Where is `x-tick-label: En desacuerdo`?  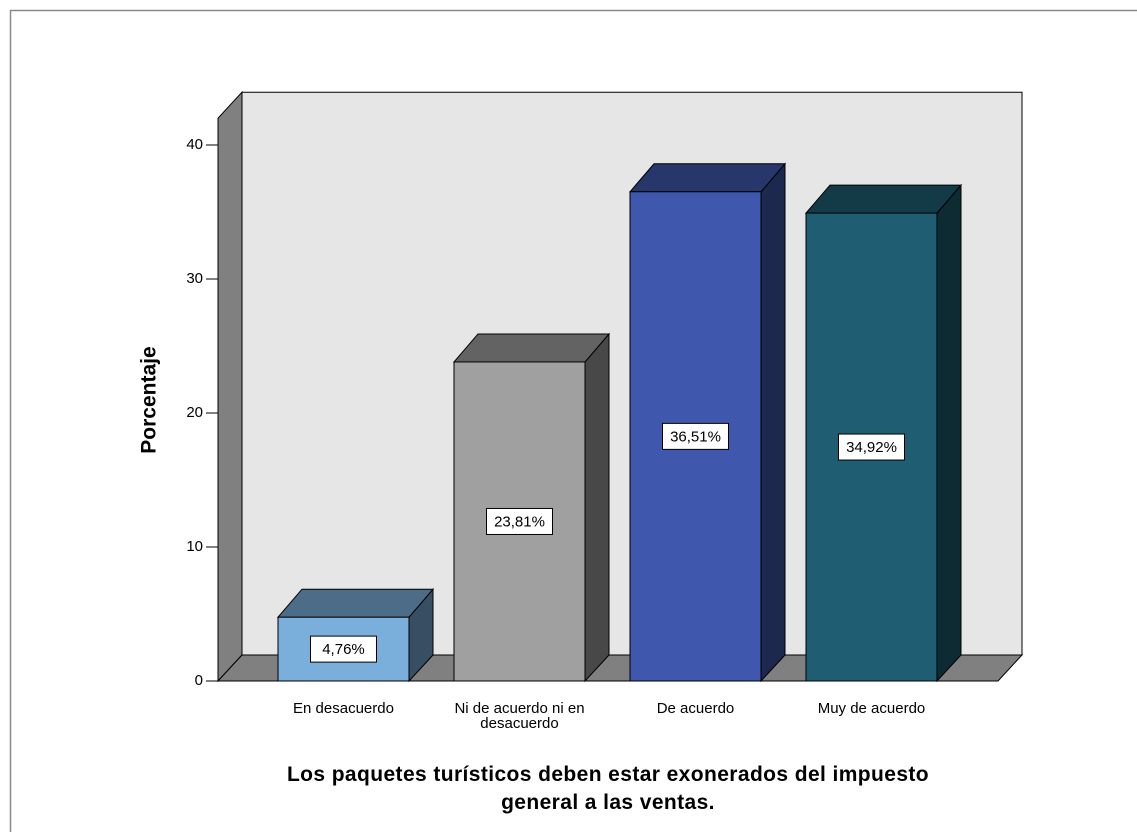 x-tick-label: En desacuerdo is located at coordinates (343, 708).